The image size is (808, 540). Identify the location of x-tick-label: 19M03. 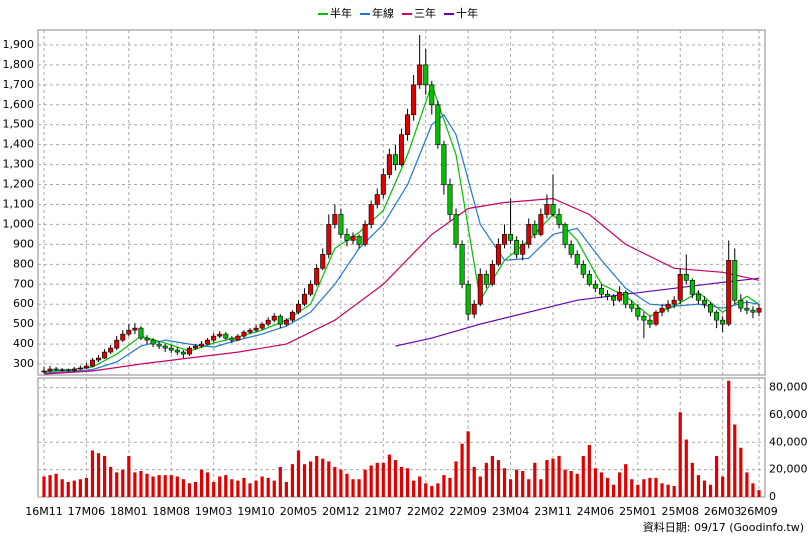
(214, 511).